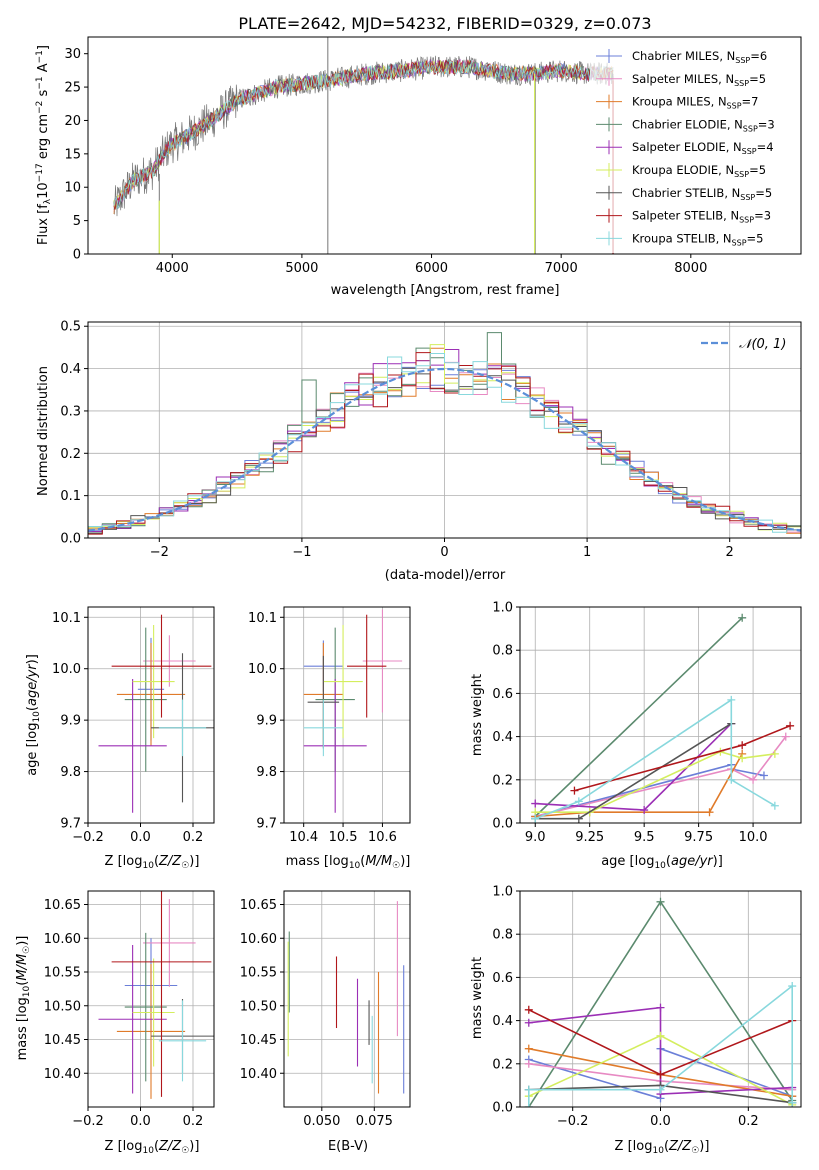 This screenshot has height=1170, width=819. Describe the element at coordinates (348, 862) in the screenshot. I see `agemass-xlabel: mass [log10(M/M☉)]` at that location.